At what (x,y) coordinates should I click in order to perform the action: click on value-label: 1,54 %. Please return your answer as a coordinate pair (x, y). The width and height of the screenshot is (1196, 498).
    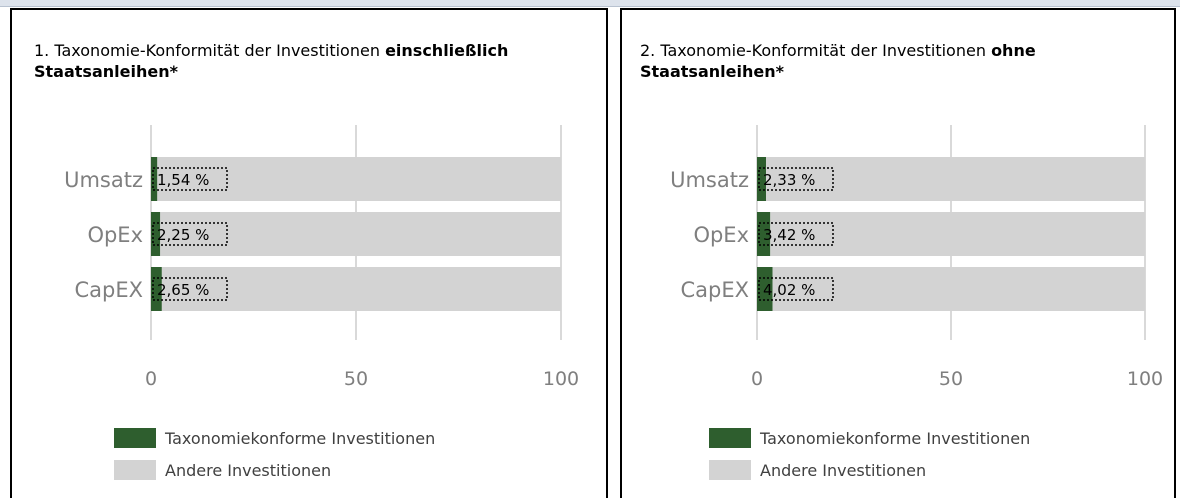
    Looking at the image, I should click on (183, 180).